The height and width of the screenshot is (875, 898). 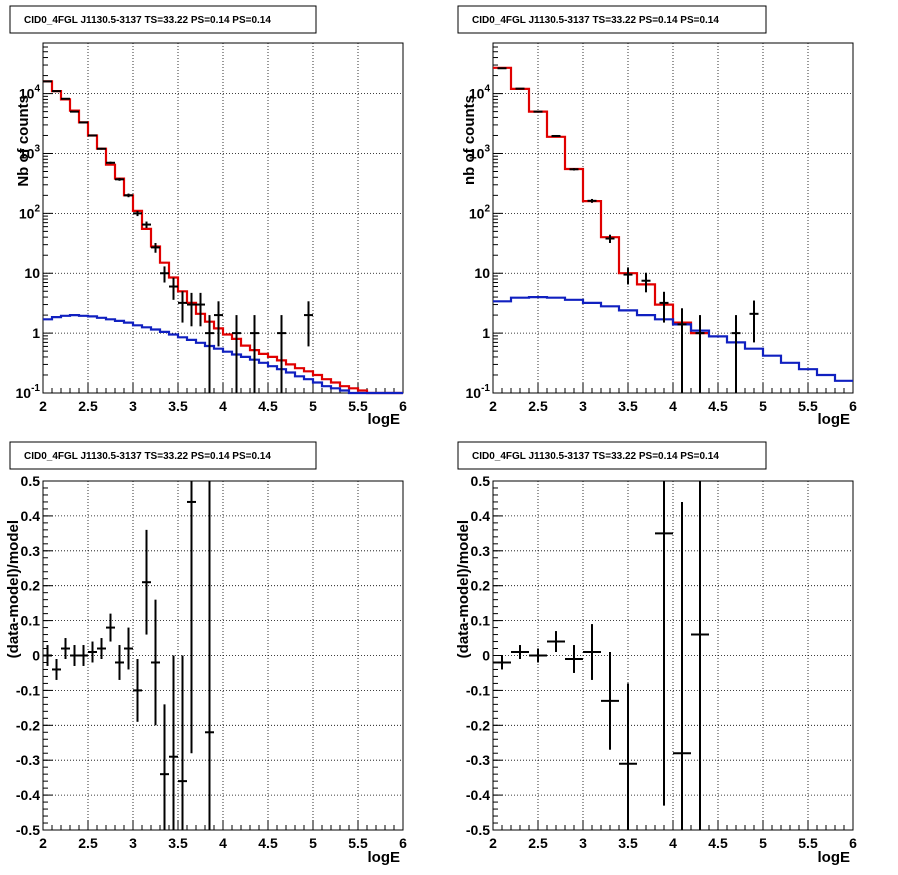 I want to click on title-box, so click(x=163, y=19).